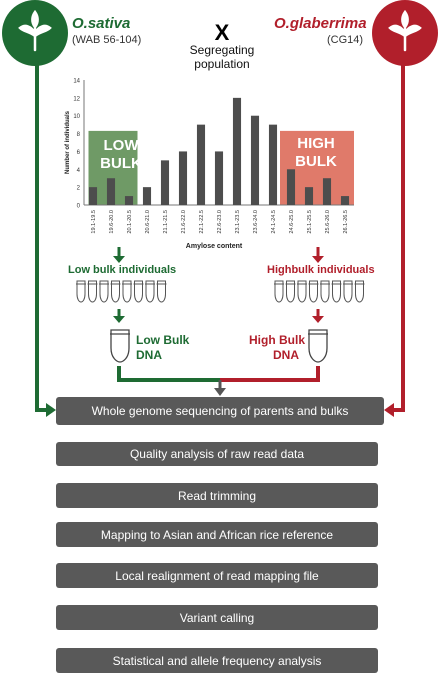  Describe the element at coordinates (270, 374) in the screenshot. I see `high-dna-merge-line` at that location.